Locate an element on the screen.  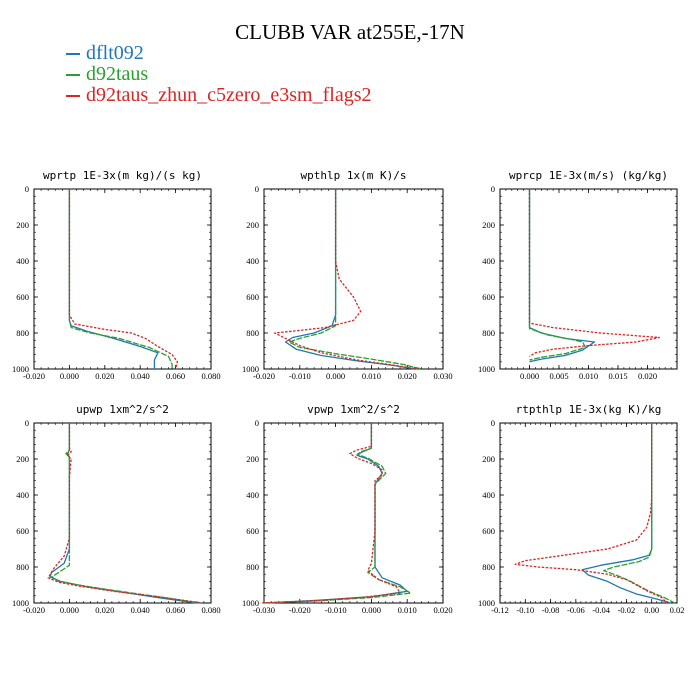
panel-title: wprcp 1E-3x(m/s) (kg/kg) is located at coordinates (588, 175).